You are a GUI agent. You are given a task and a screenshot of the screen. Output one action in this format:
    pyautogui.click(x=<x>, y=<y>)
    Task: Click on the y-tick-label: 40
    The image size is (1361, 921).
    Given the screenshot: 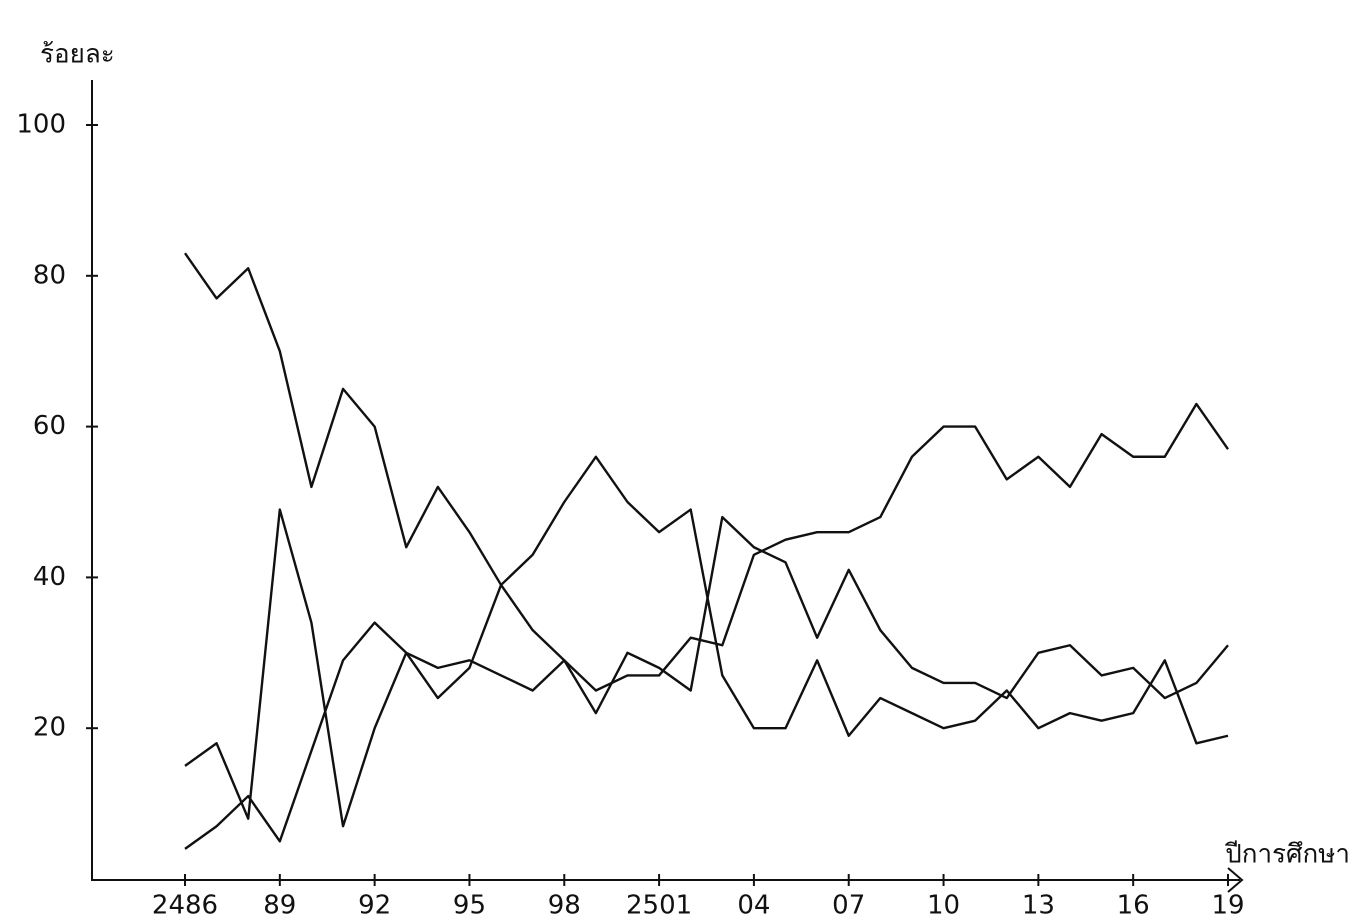 What is the action you would take?
    pyautogui.click(x=49, y=577)
    